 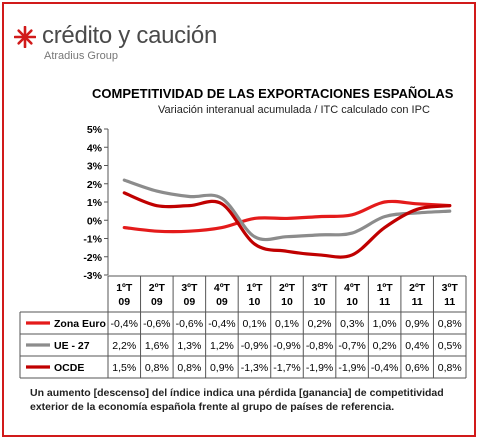 What do you see at coordinates (95, 130) in the screenshot?
I see `y-tick-label: 5%` at bounding box center [95, 130].